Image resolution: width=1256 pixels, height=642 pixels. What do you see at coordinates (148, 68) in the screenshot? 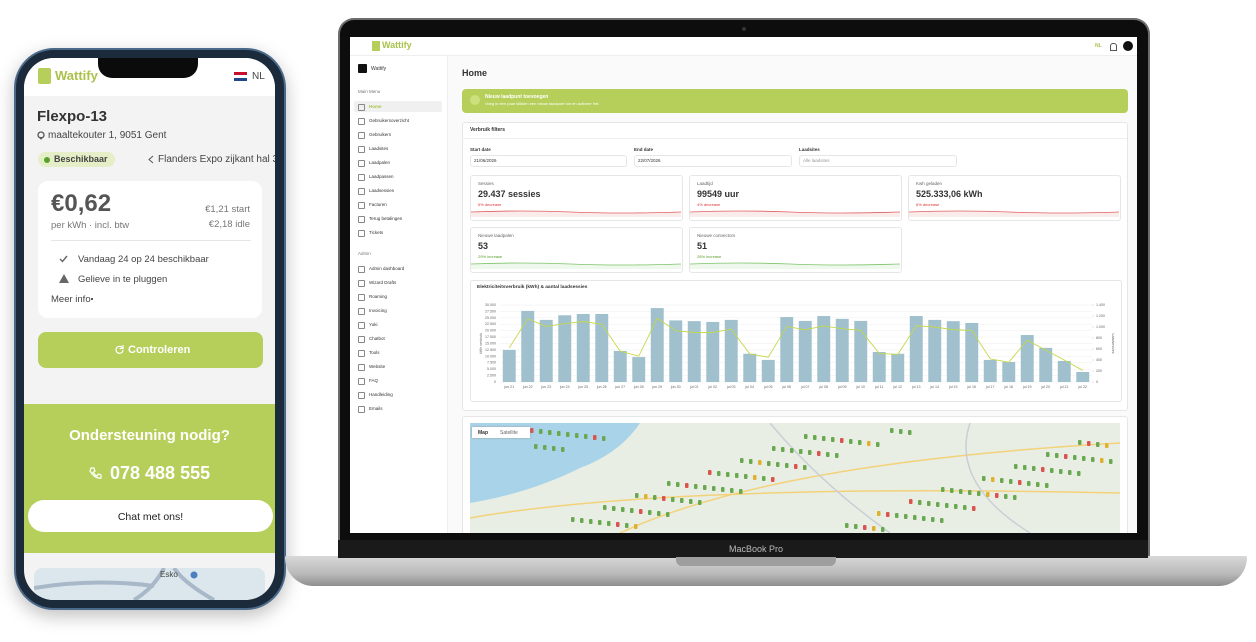
I see `notch` at bounding box center [148, 68].